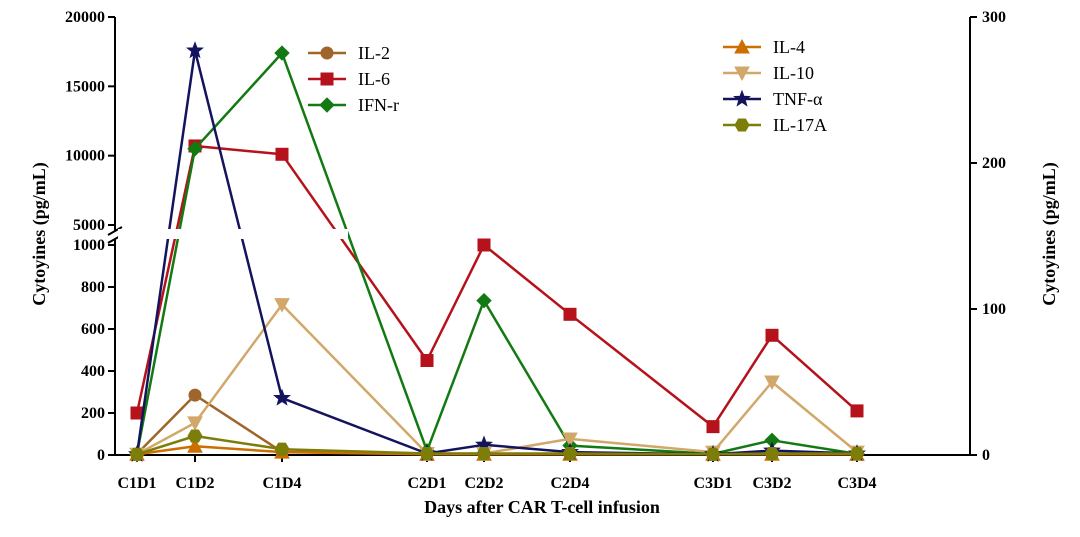 This screenshot has width=1080, height=537. Describe the element at coordinates (85, 17) in the screenshot. I see `y-tick-label-left: 20000` at that location.